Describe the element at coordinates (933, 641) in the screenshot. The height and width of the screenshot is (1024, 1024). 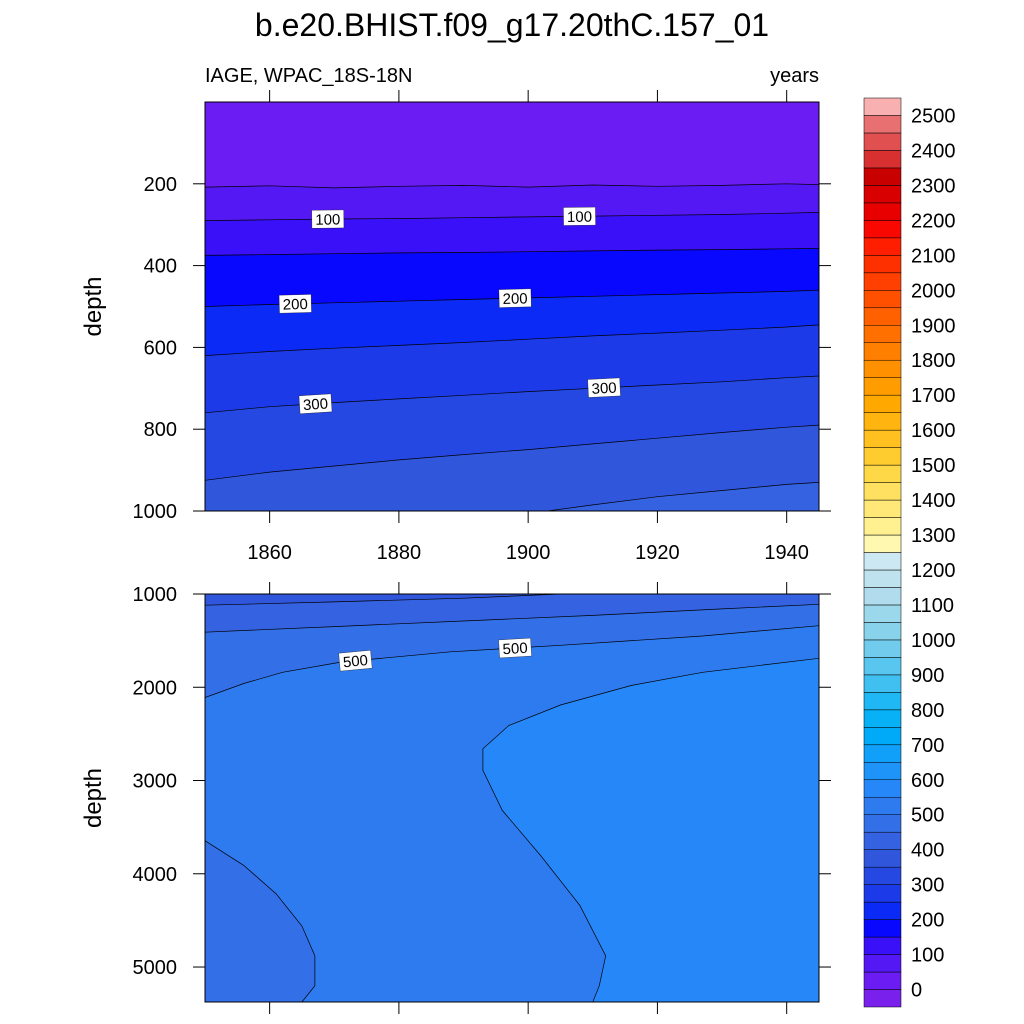
I see `colorbar-label: 1000` at that location.